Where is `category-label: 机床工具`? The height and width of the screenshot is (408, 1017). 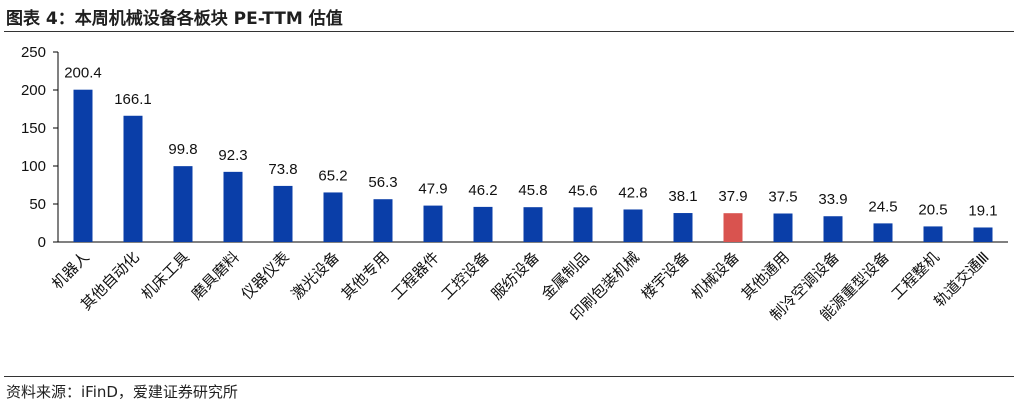 category-label: 机床工具 is located at coordinates (165, 276).